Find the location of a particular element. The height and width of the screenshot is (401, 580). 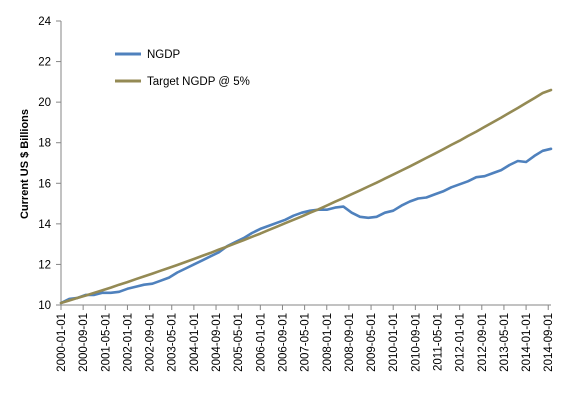

y-tick-label: 18 is located at coordinates (44, 144).